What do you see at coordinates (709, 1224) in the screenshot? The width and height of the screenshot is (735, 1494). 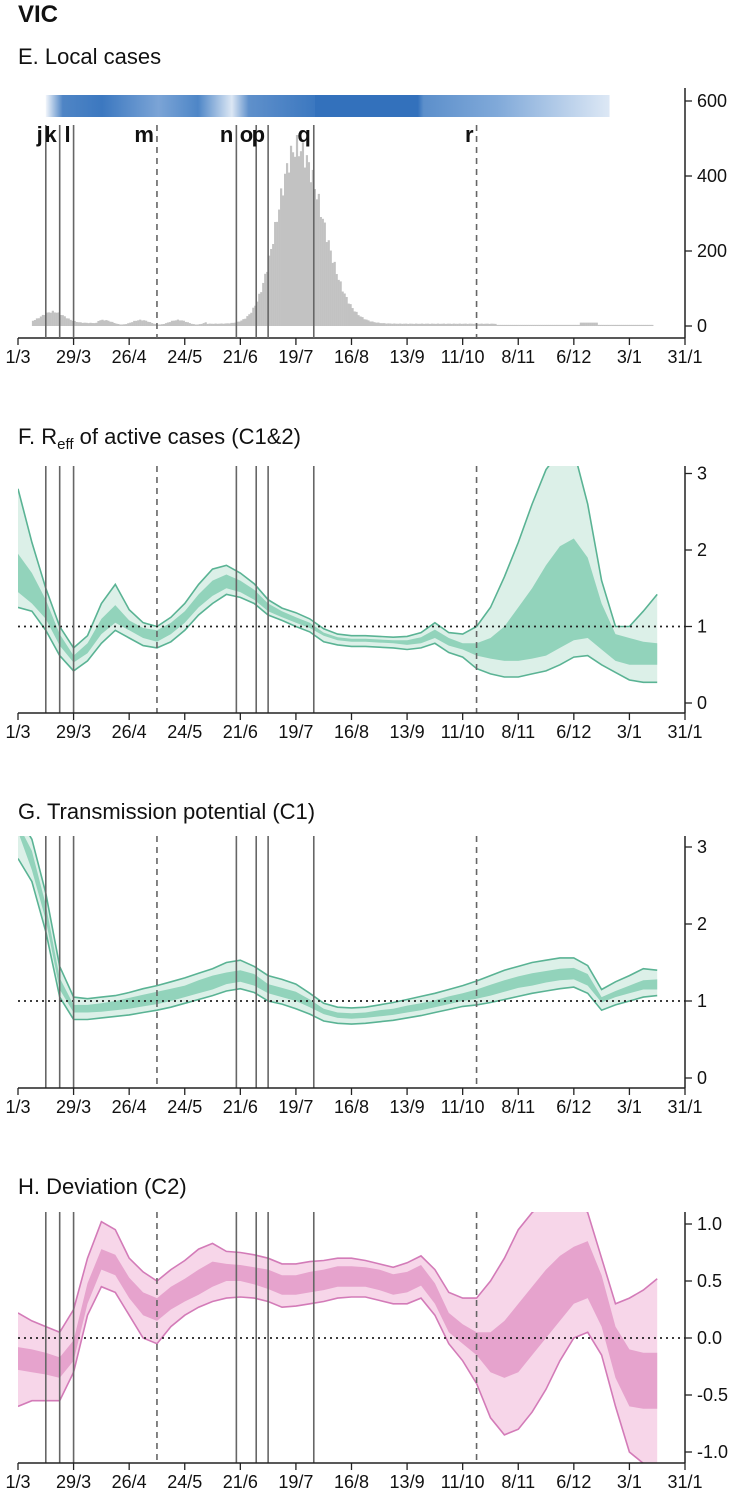 I see `y-tick-label: 1.0` at bounding box center [709, 1224].